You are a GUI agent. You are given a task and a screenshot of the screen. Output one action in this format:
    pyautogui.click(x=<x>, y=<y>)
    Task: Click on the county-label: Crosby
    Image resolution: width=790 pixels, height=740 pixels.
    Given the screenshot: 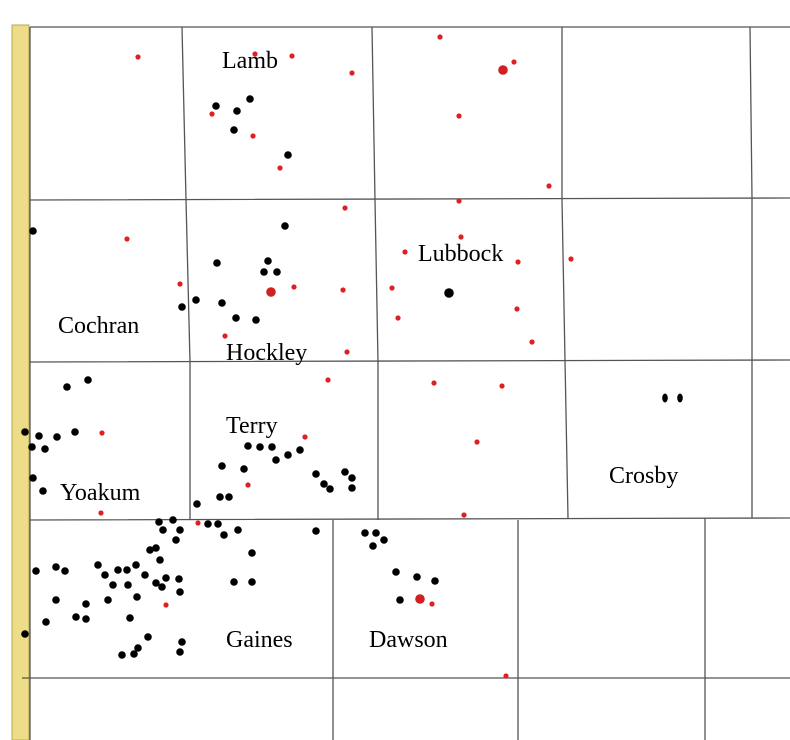 What is the action you would take?
    pyautogui.click(x=643, y=476)
    